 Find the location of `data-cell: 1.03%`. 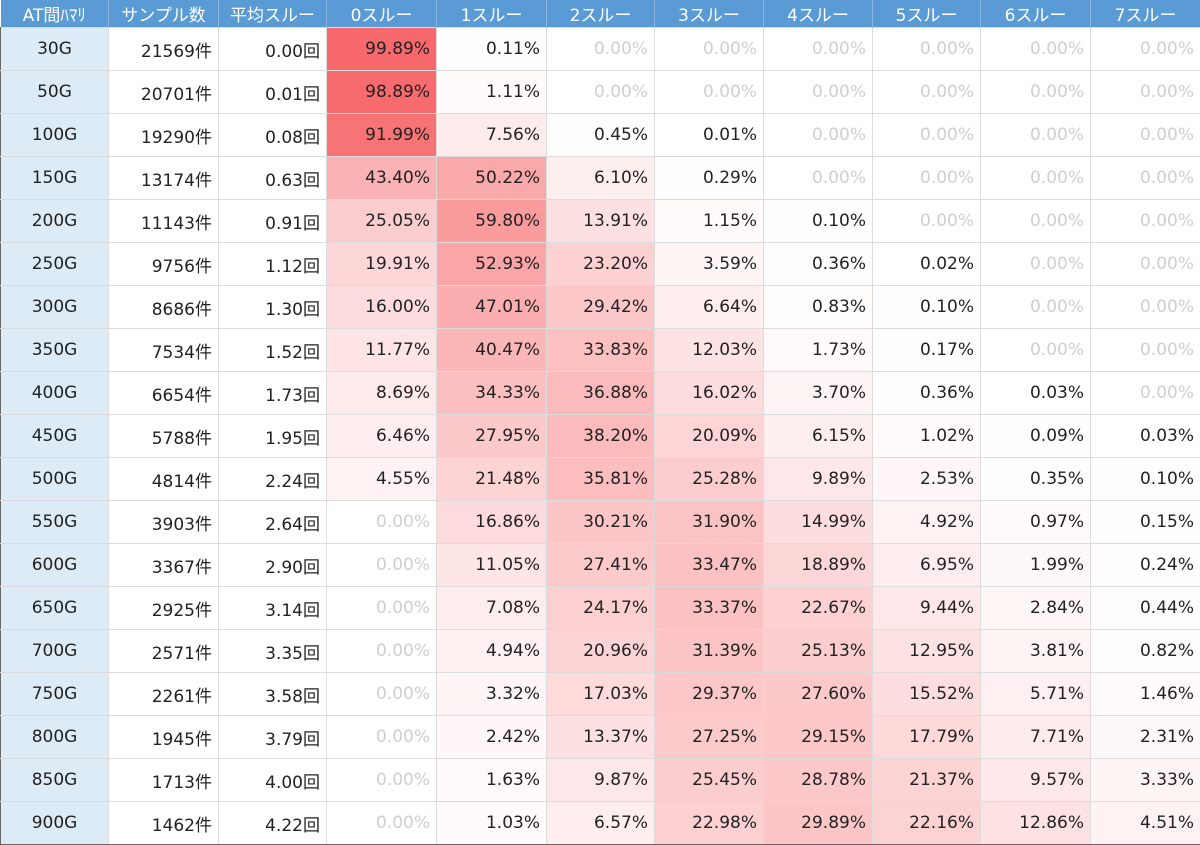

data-cell: 1.03% is located at coordinates (491, 823).